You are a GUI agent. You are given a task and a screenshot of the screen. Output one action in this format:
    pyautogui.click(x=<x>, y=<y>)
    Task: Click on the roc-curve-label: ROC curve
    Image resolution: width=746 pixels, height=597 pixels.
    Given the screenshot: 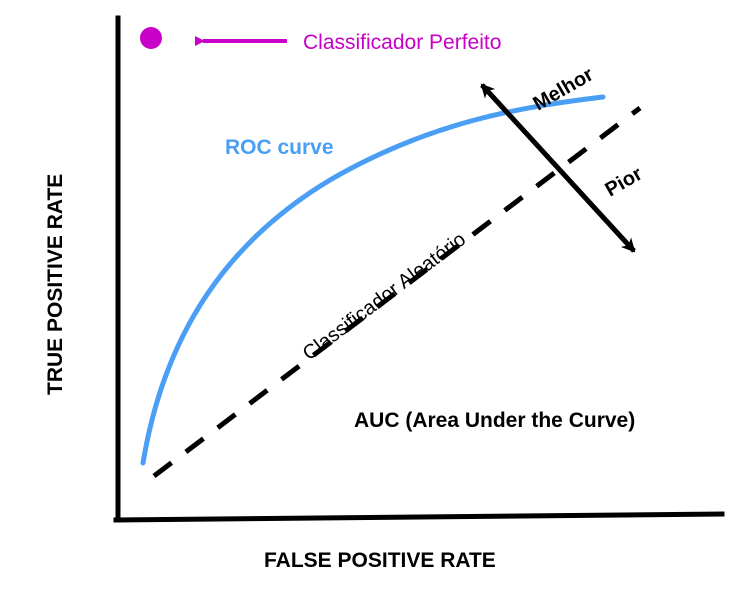 What is the action you would take?
    pyautogui.click(x=279, y=147)
    